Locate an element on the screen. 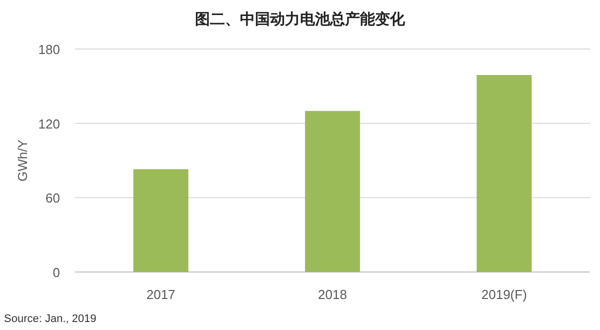 The width and height of the screenshot is (600, 330). x-tick-label: 2018 is located at coordinates (332, 294).